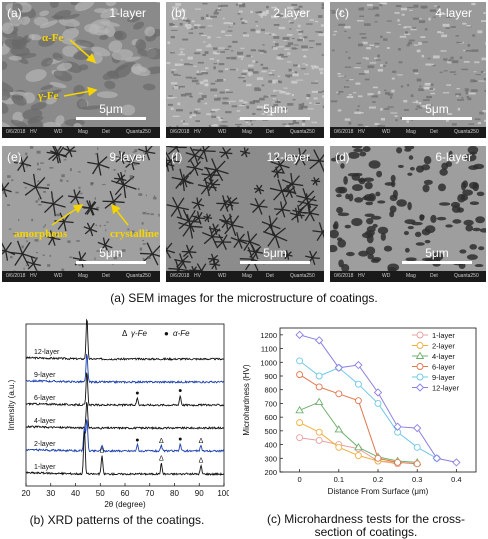 The height and width of the screenshot is (539, 488). What do you see at coordinates (75, 493) in the screenshot?
I see `x-tick-label: 40` at bounding box center [75, 493].